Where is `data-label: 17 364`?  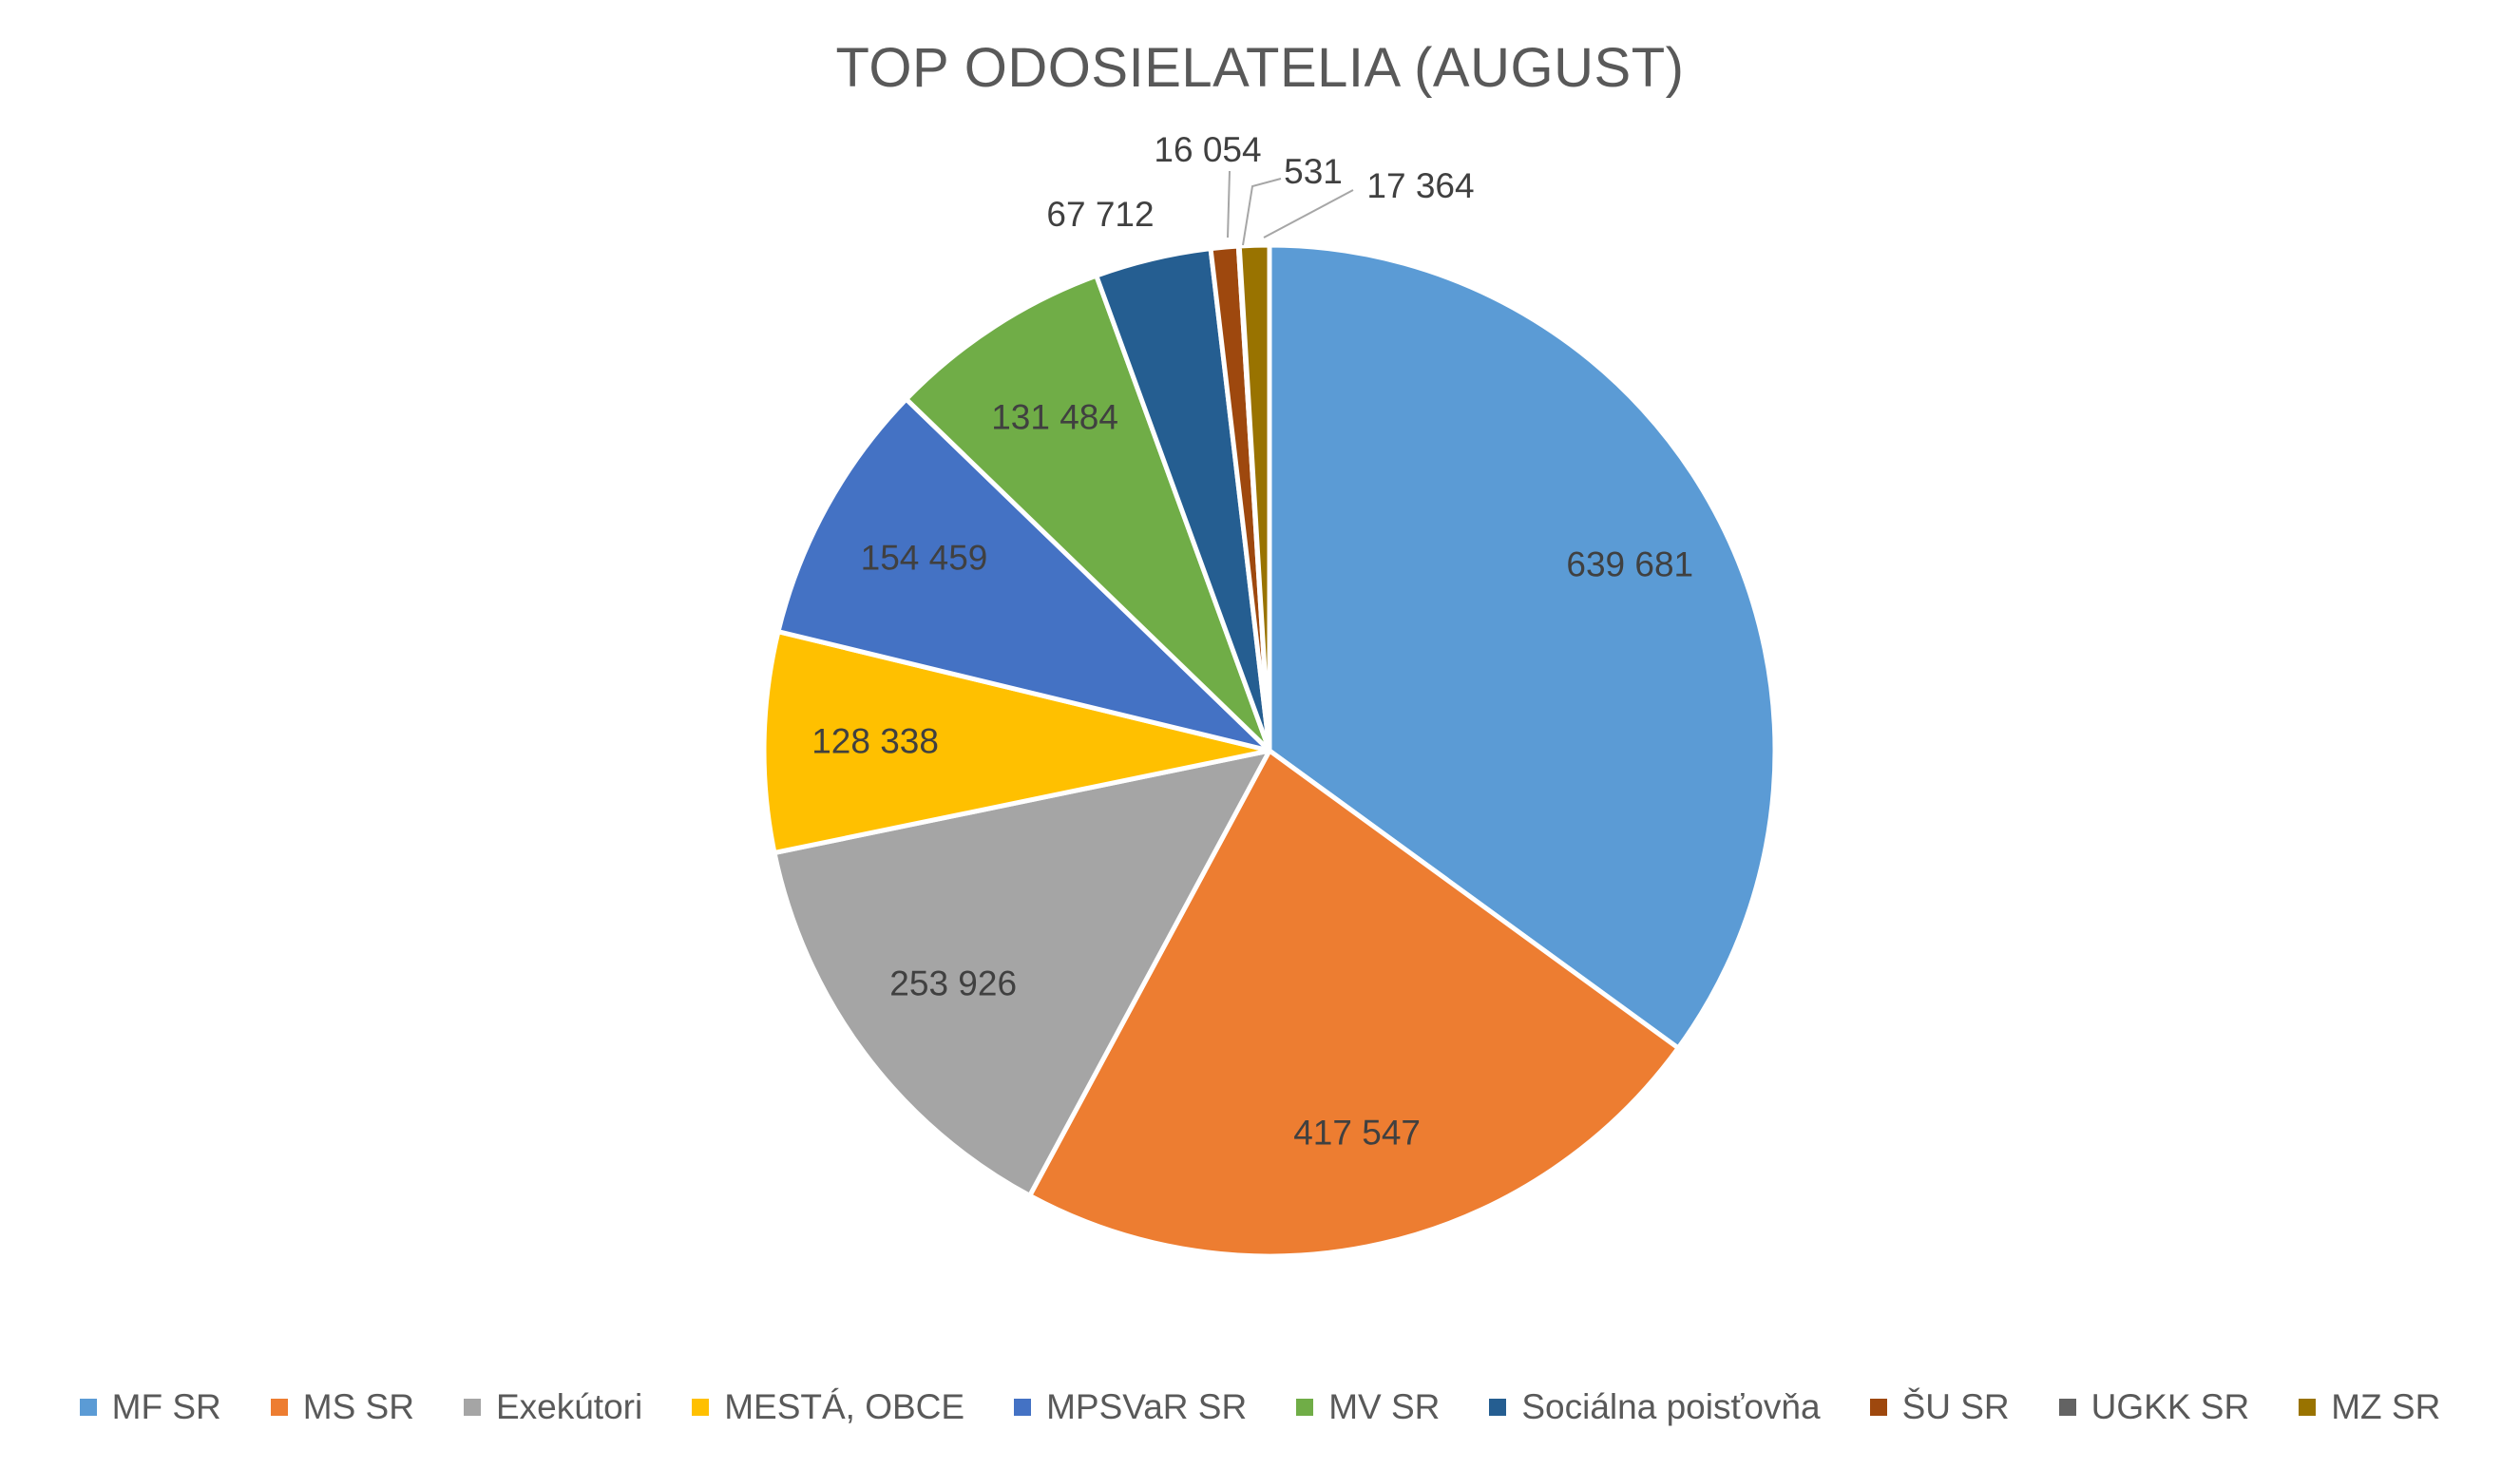
data-label: 17 364 is located at coordinates (1420, 185).